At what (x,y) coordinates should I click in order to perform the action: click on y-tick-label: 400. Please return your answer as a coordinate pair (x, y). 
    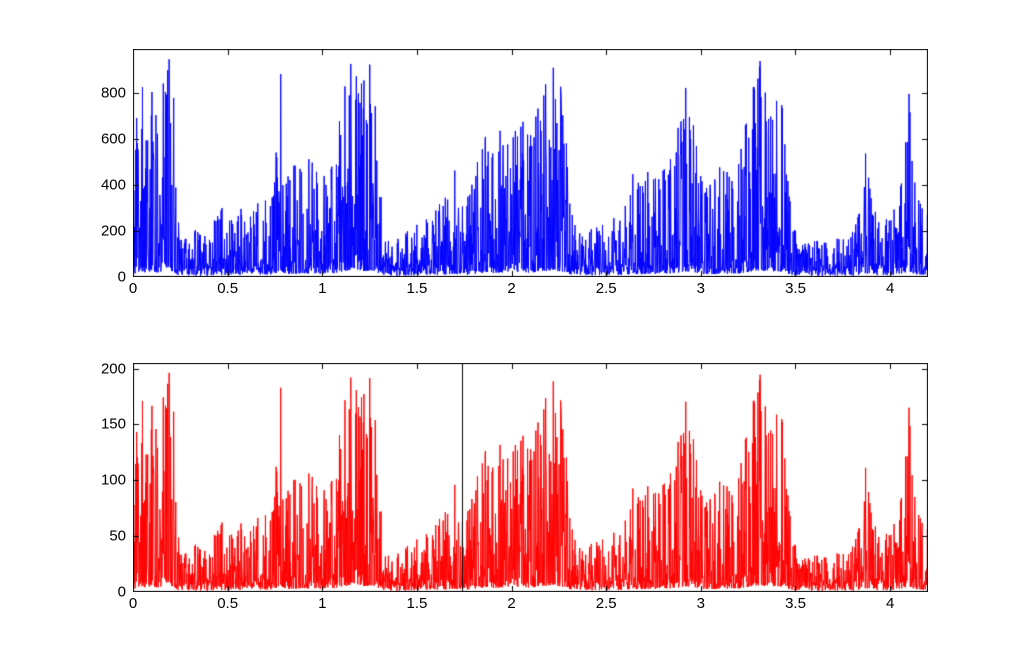
    Looking at the image, I should click on (113, 185).